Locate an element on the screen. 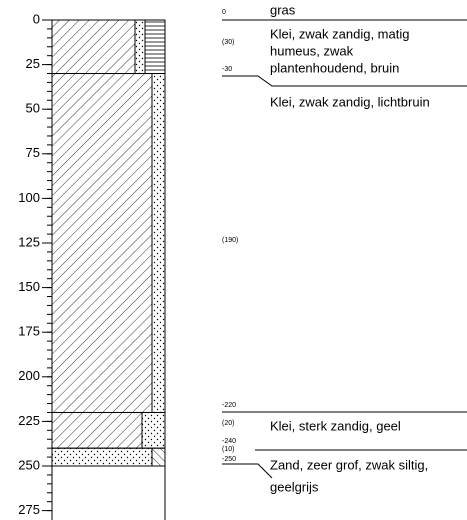  depth-tick-label: 150 is located at coordinates (29, 286).